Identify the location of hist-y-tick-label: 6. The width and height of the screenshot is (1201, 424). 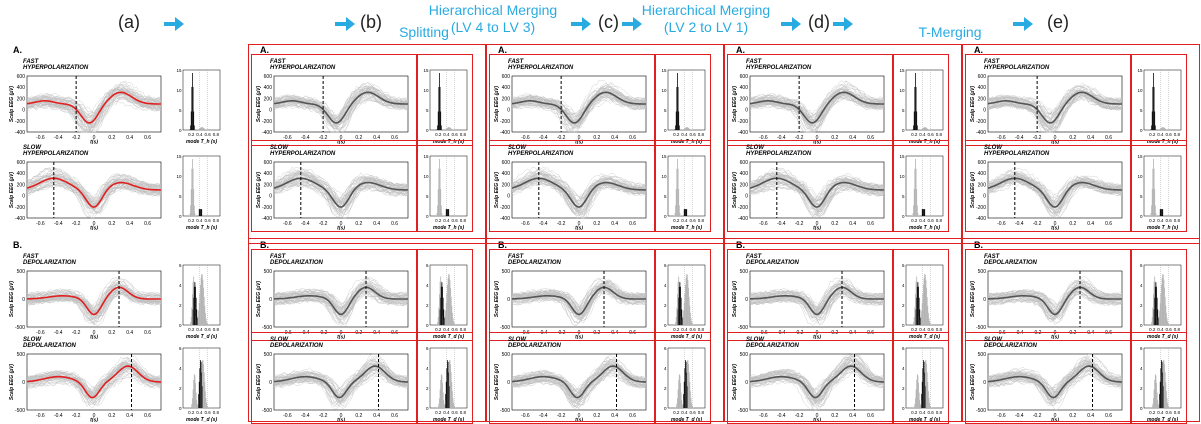
(180, 265).